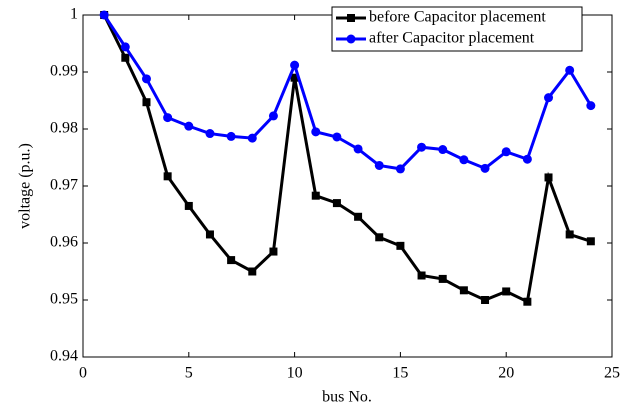 Image resolution: width=627 pixels, height=416 pixels. Describe the element at coordinates (64, 242) in the screenshot. I see `y-tick-label: 0.96` at that location.